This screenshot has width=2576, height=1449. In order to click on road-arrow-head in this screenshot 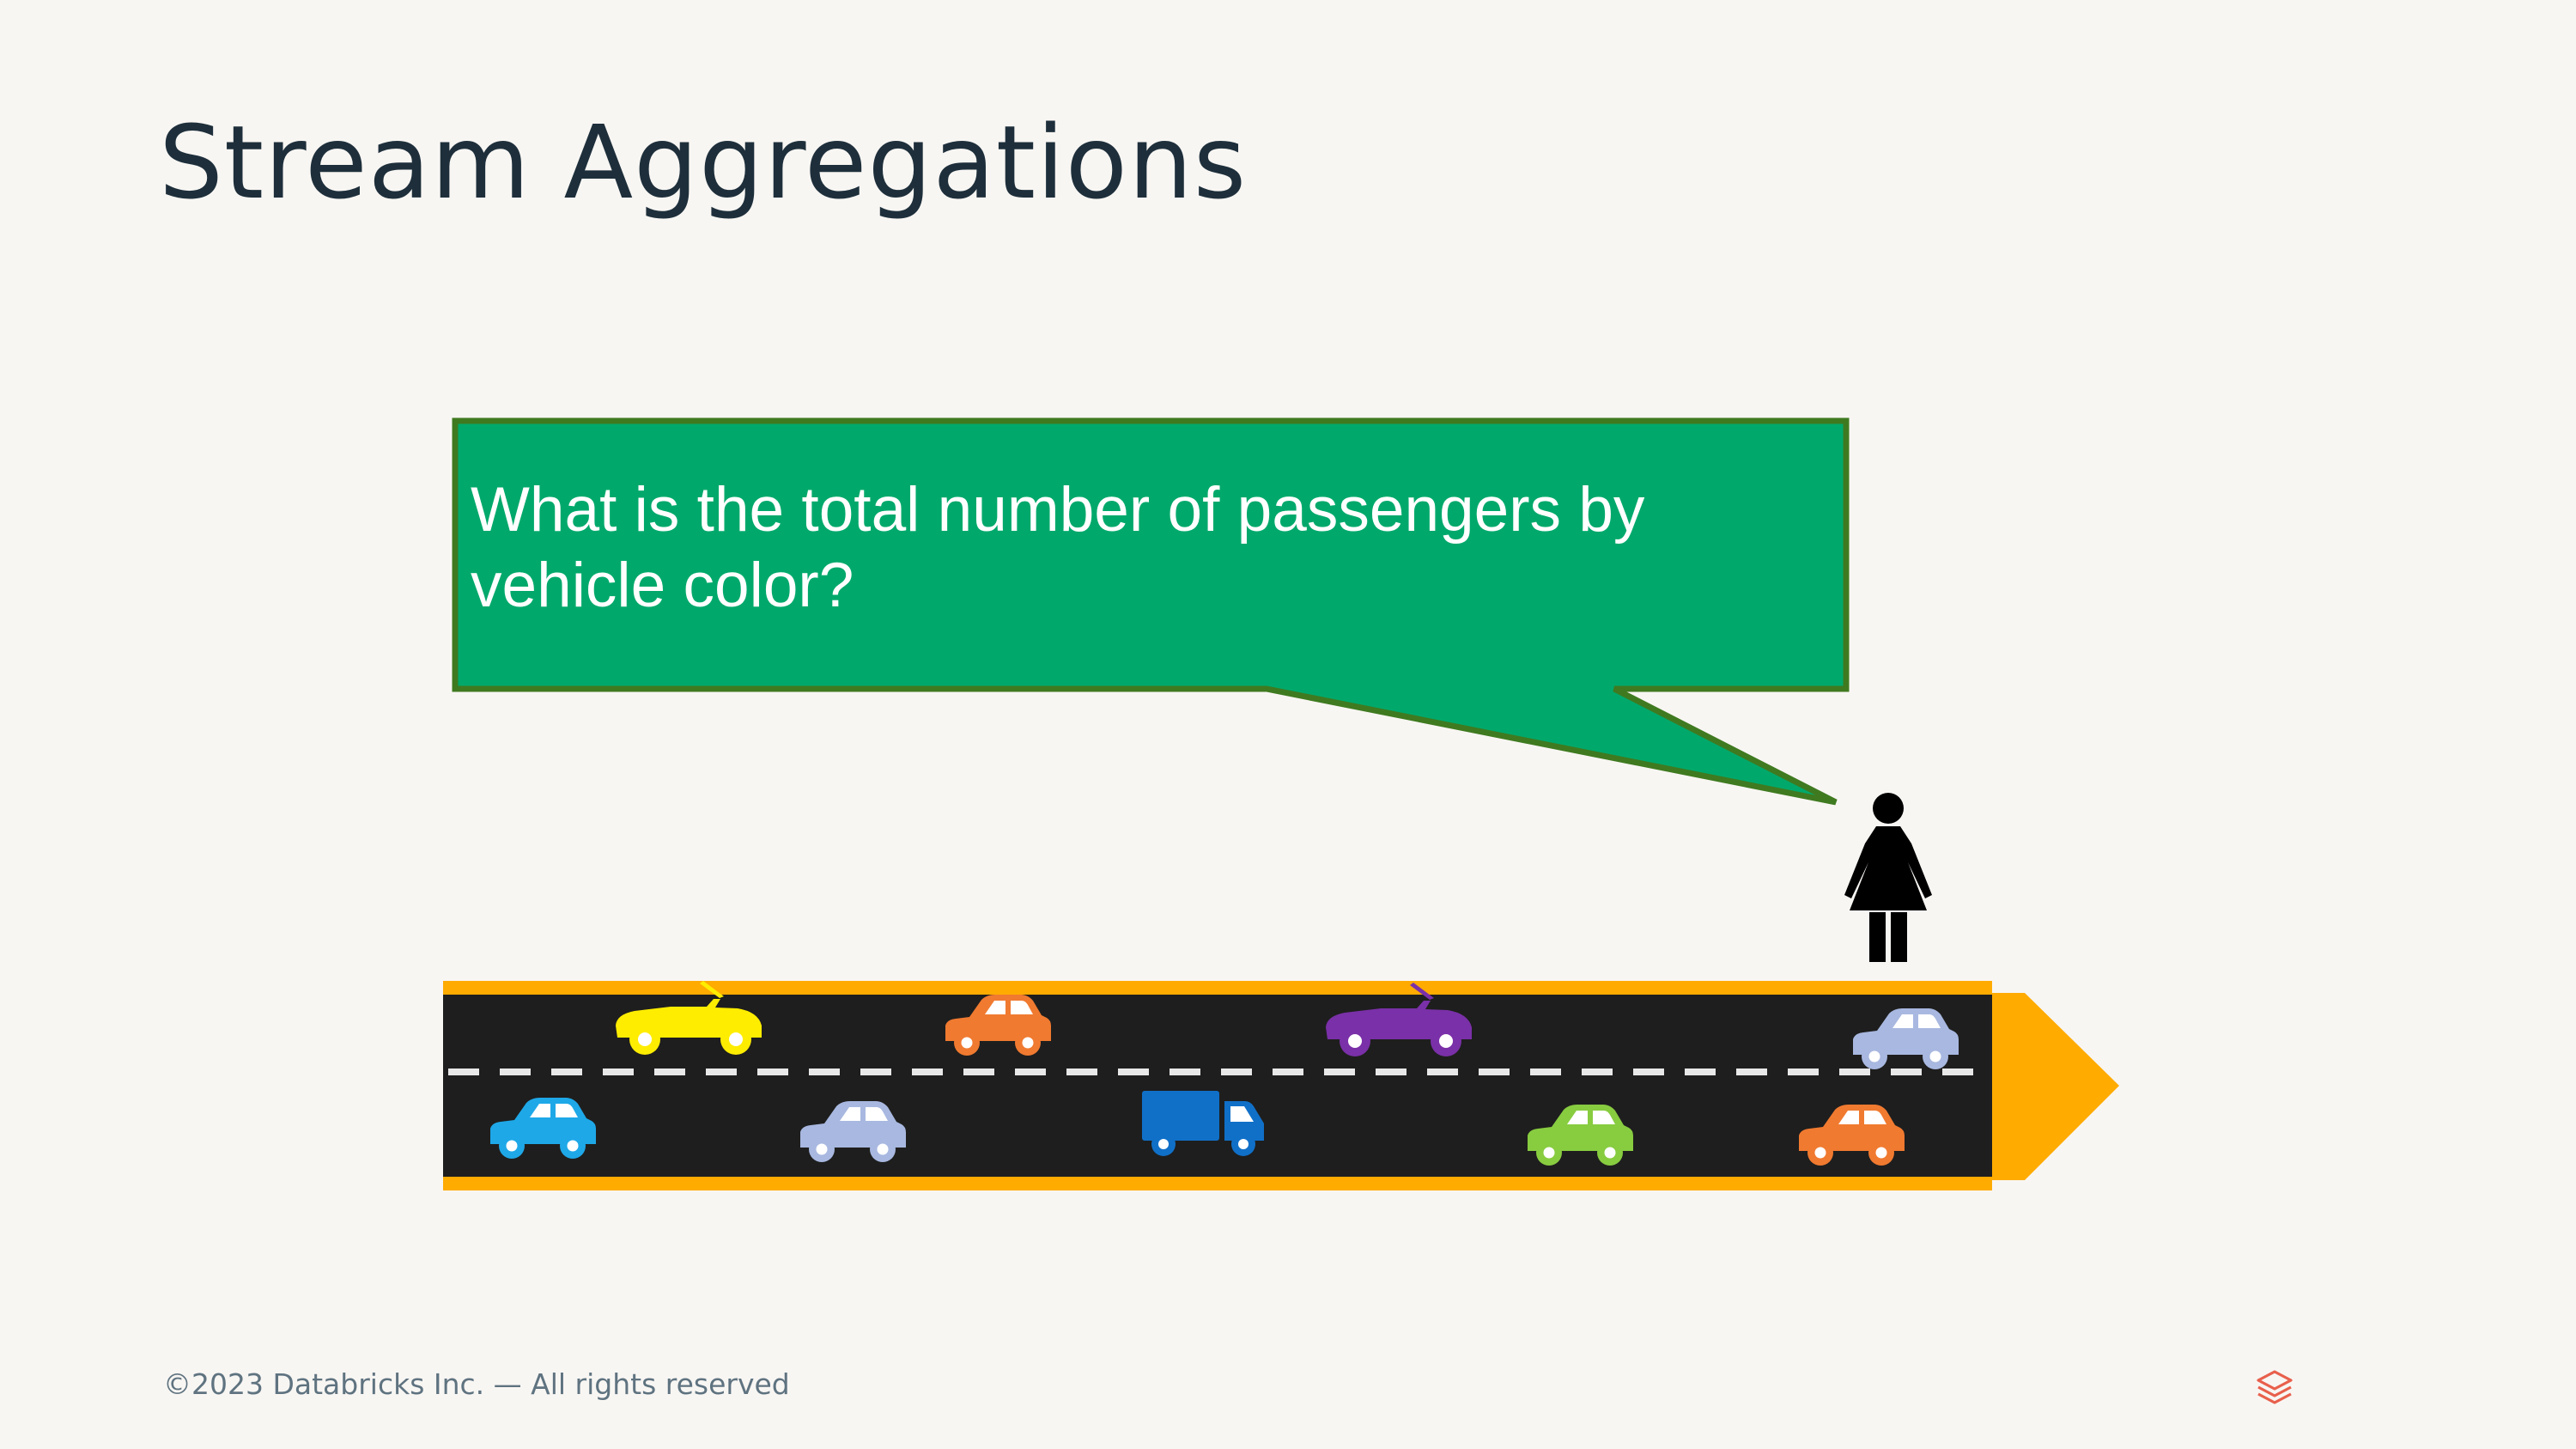, I will do `click(2054, 1086)`.